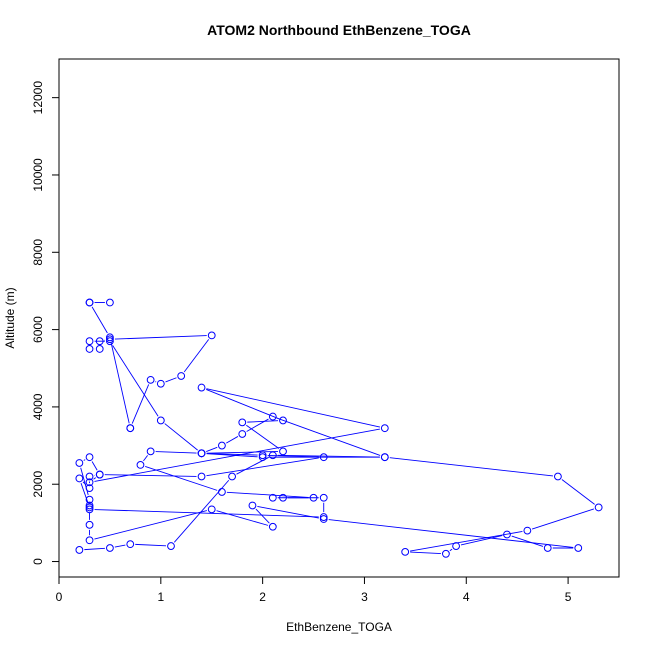  I want to click on x-axis: 0 1 2 3 4 5, so click(314, 590).